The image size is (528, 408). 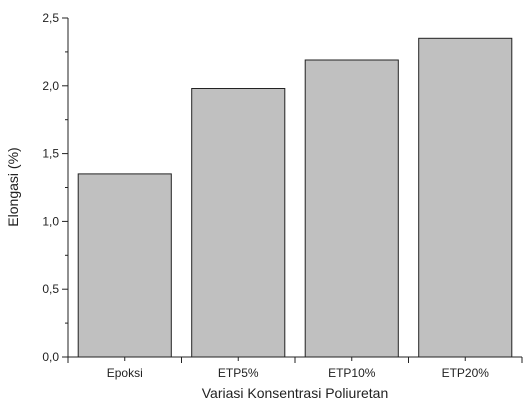 I want to click on y-tick-label-1: 0,5, so click(x=50, y=289).